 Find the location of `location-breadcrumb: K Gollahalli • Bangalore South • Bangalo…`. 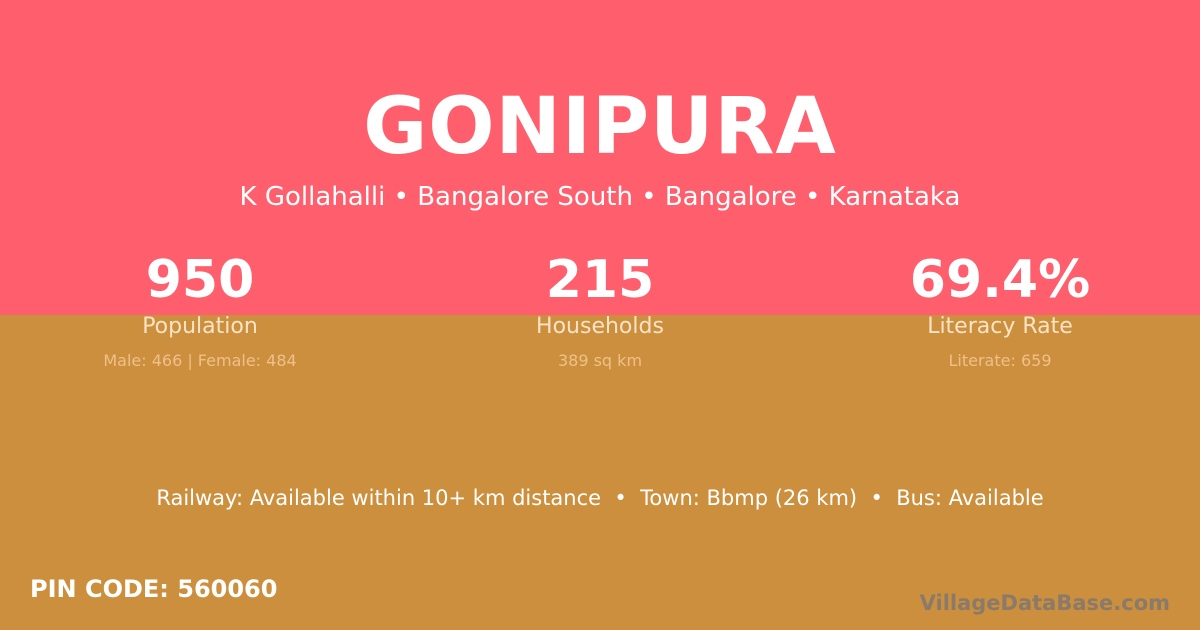

location-breadcrumb: K Gollahalli • Bangalore South • Bangalo… is located at coordinates (600, 197).